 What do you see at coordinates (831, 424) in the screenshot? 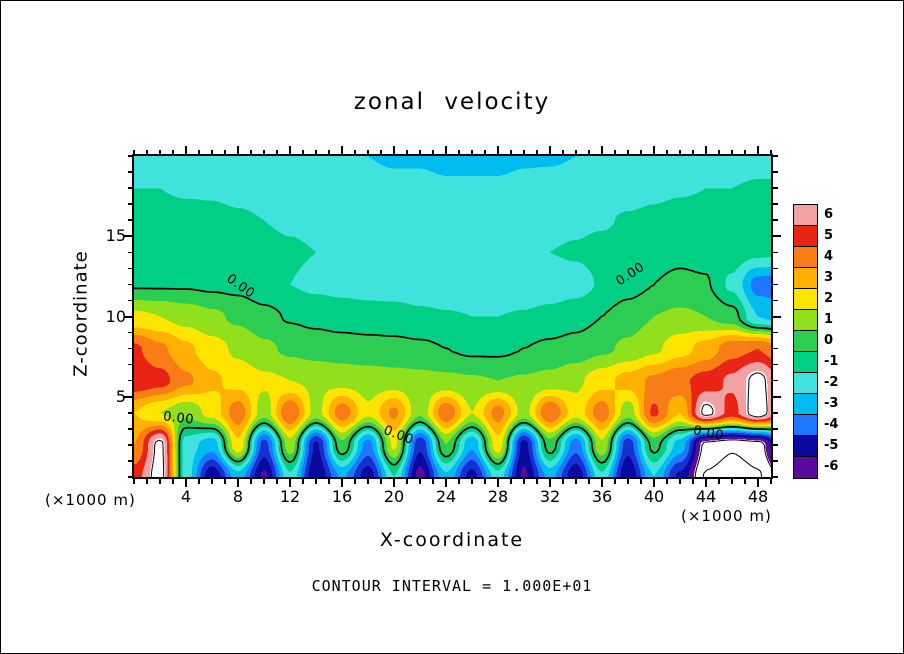
I see `colorbar-tick-label: -4` at bounding box center [831, 424].